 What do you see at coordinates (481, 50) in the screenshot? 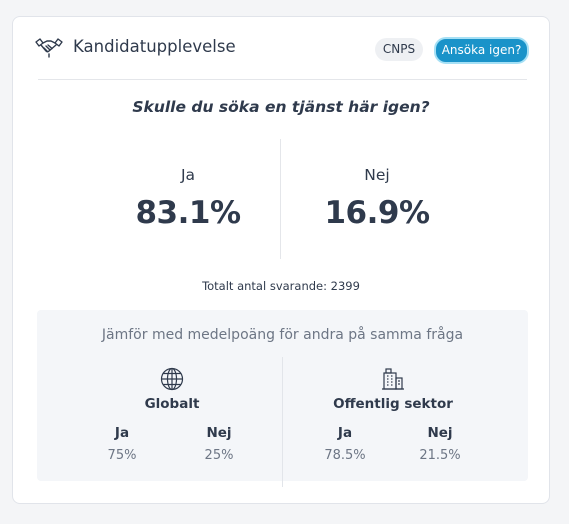
I see `apply-again-button: Ansöka igen?` at bounding box center [481, 50].